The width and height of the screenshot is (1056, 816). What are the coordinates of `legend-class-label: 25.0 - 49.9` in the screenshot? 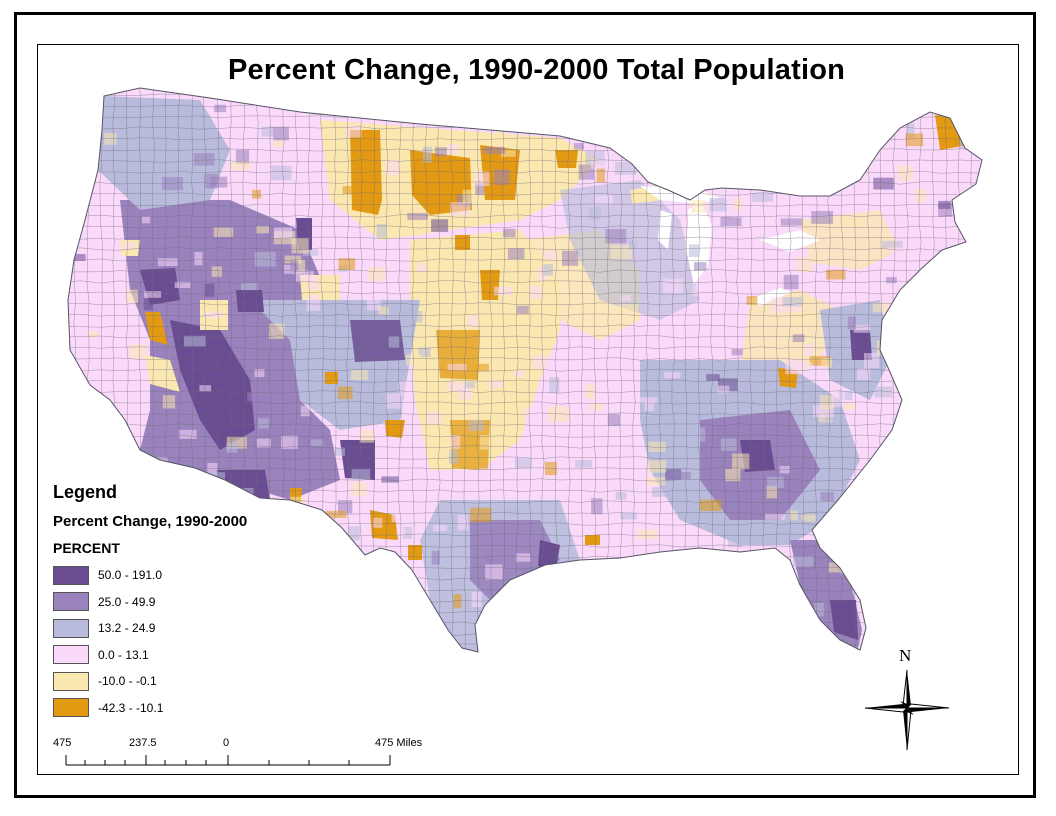 It's located at (127, 601).